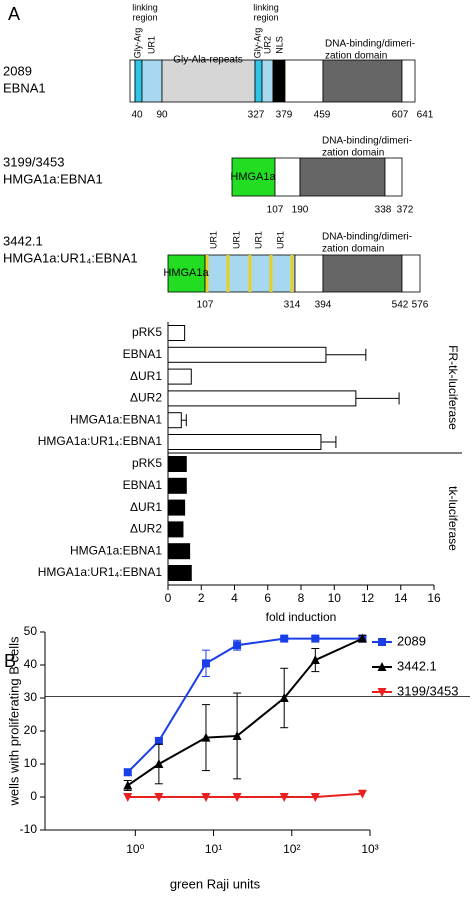 The width and height of the screenshot is (473, 897). I want to click on construct-name: 2089, so click(17, 70).